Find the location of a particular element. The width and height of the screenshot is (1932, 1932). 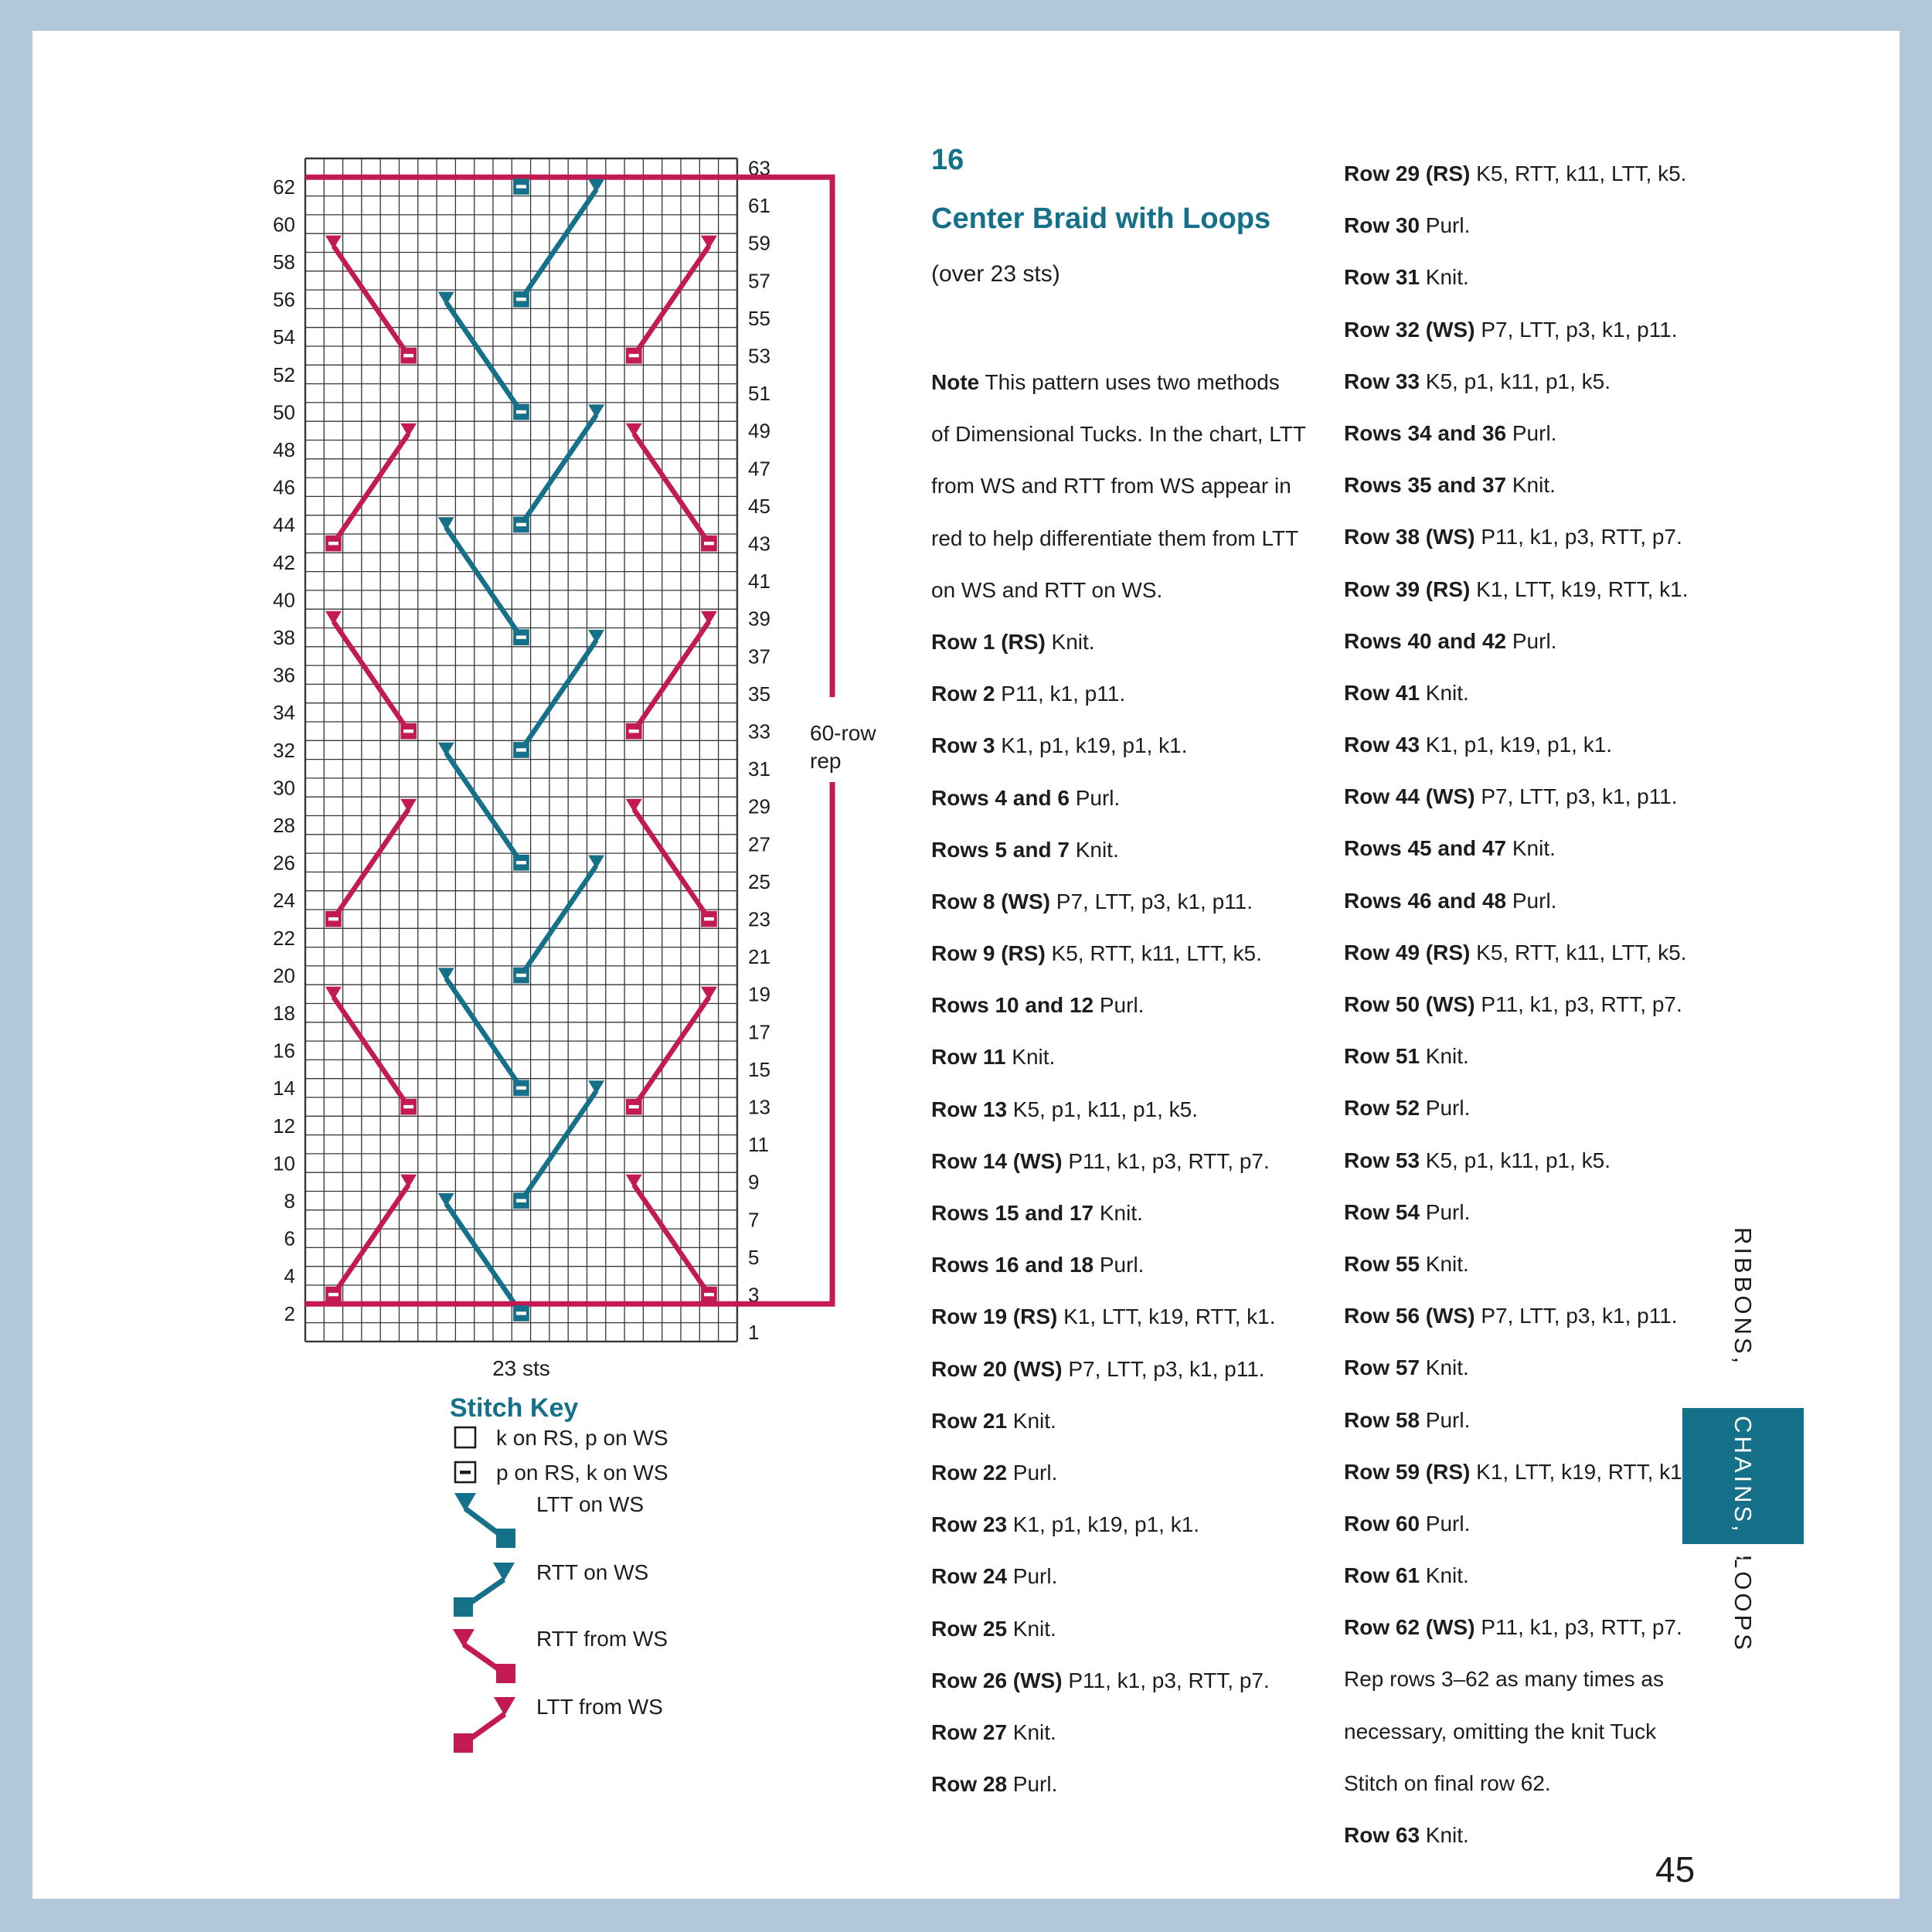

instruction-line: Row 30 Purl. is located at coordinates (1407, 225).